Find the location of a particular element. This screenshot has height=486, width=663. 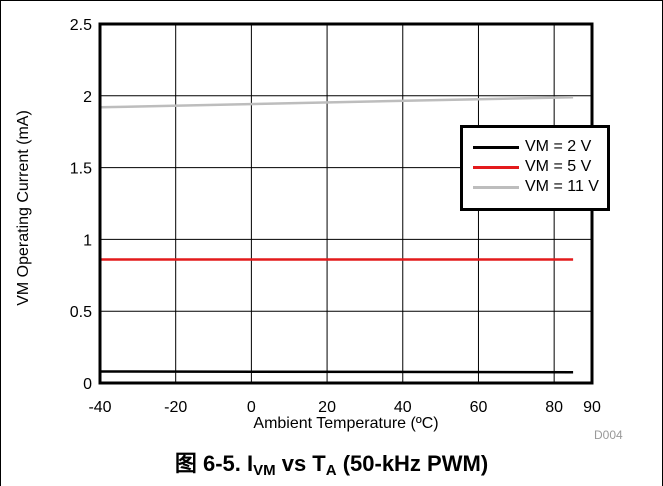

figure-caption: 图 6-5. IVM vs TA (50-kHz PWM) is located at coordinates (331, 462).